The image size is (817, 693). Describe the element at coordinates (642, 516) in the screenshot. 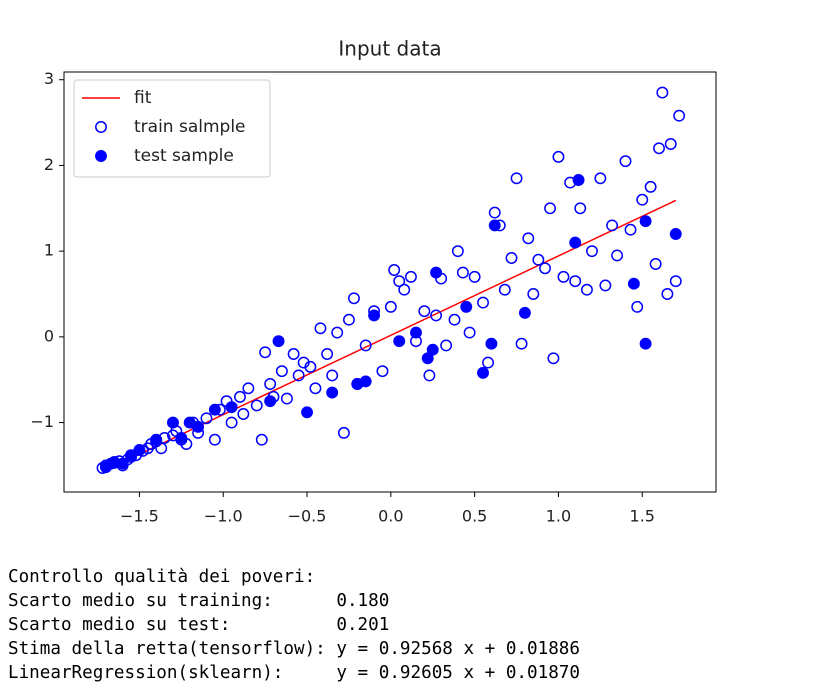

I see `x-tick-label: 1.5` at that location.